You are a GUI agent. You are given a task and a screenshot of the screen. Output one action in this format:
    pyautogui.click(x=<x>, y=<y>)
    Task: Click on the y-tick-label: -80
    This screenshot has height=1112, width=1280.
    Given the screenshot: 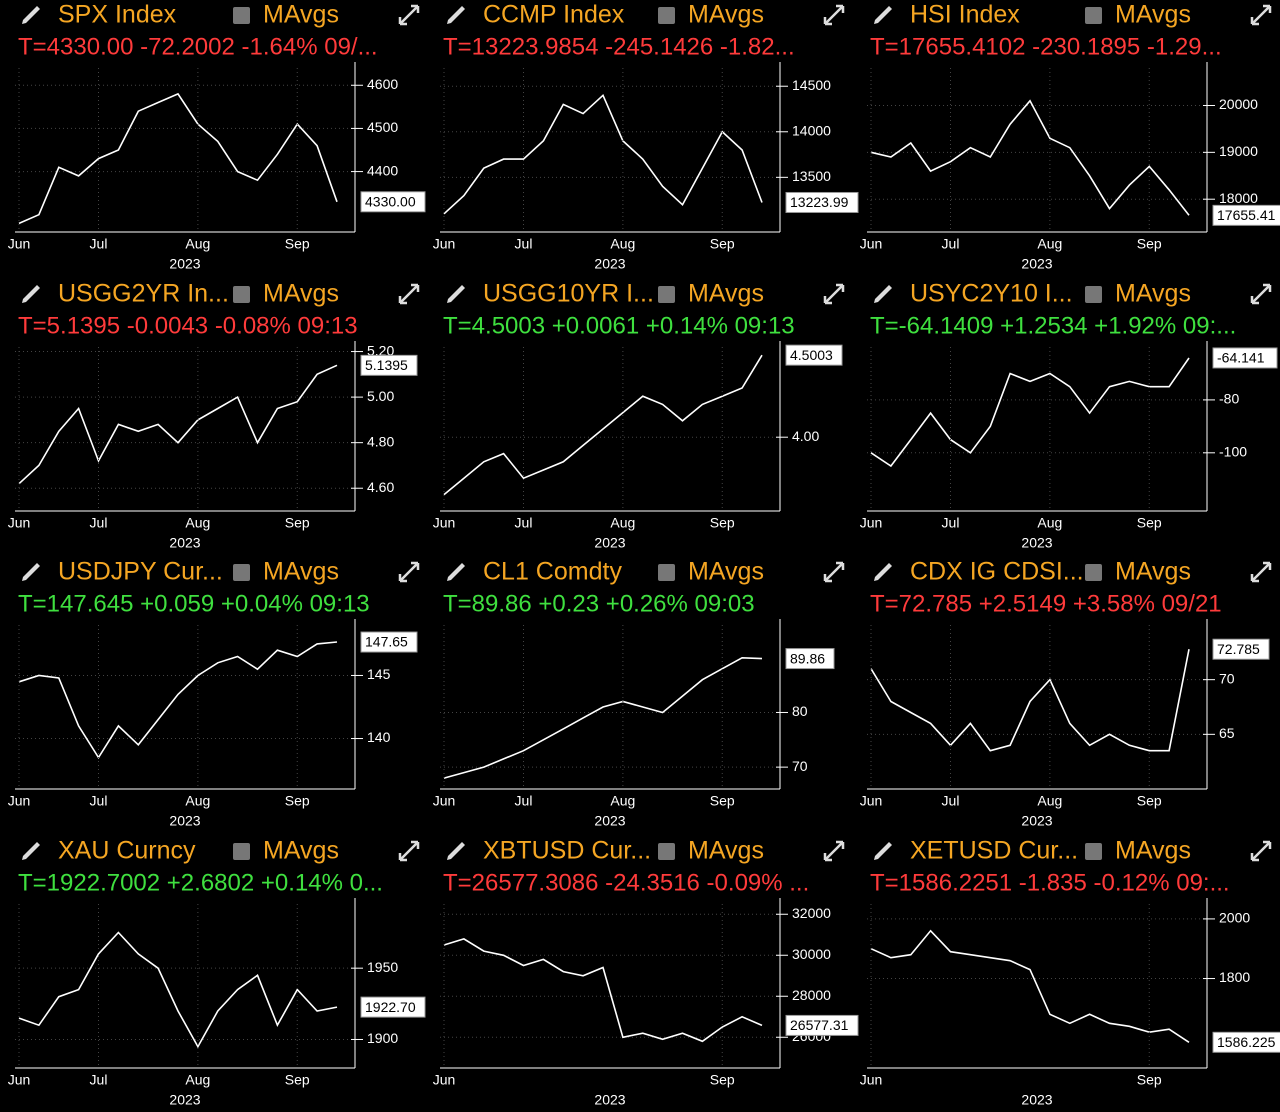 What is the action you would take?
    pyautogui.click(x=1229, y=399)
    